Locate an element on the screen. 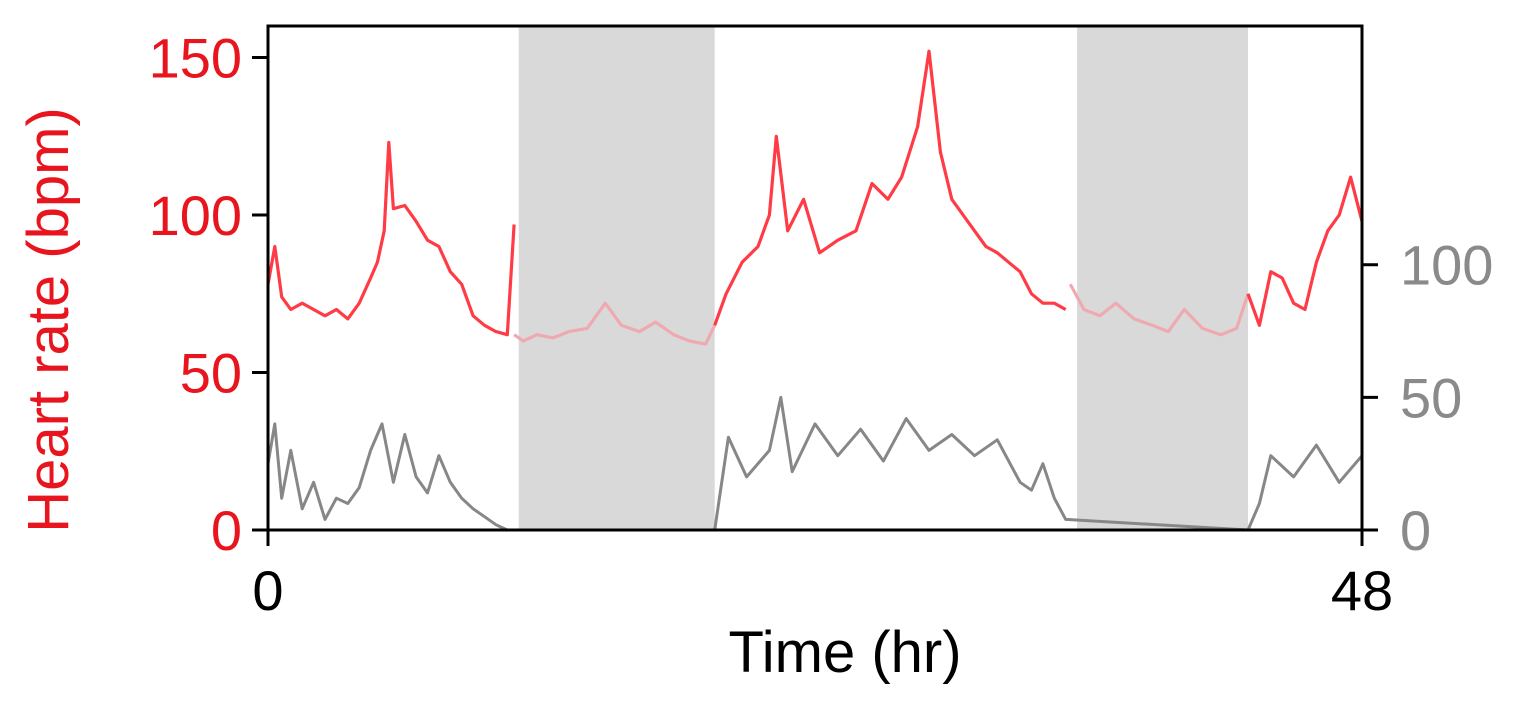  x-tick-label-0: 0 is located at coordinates (267, 590).